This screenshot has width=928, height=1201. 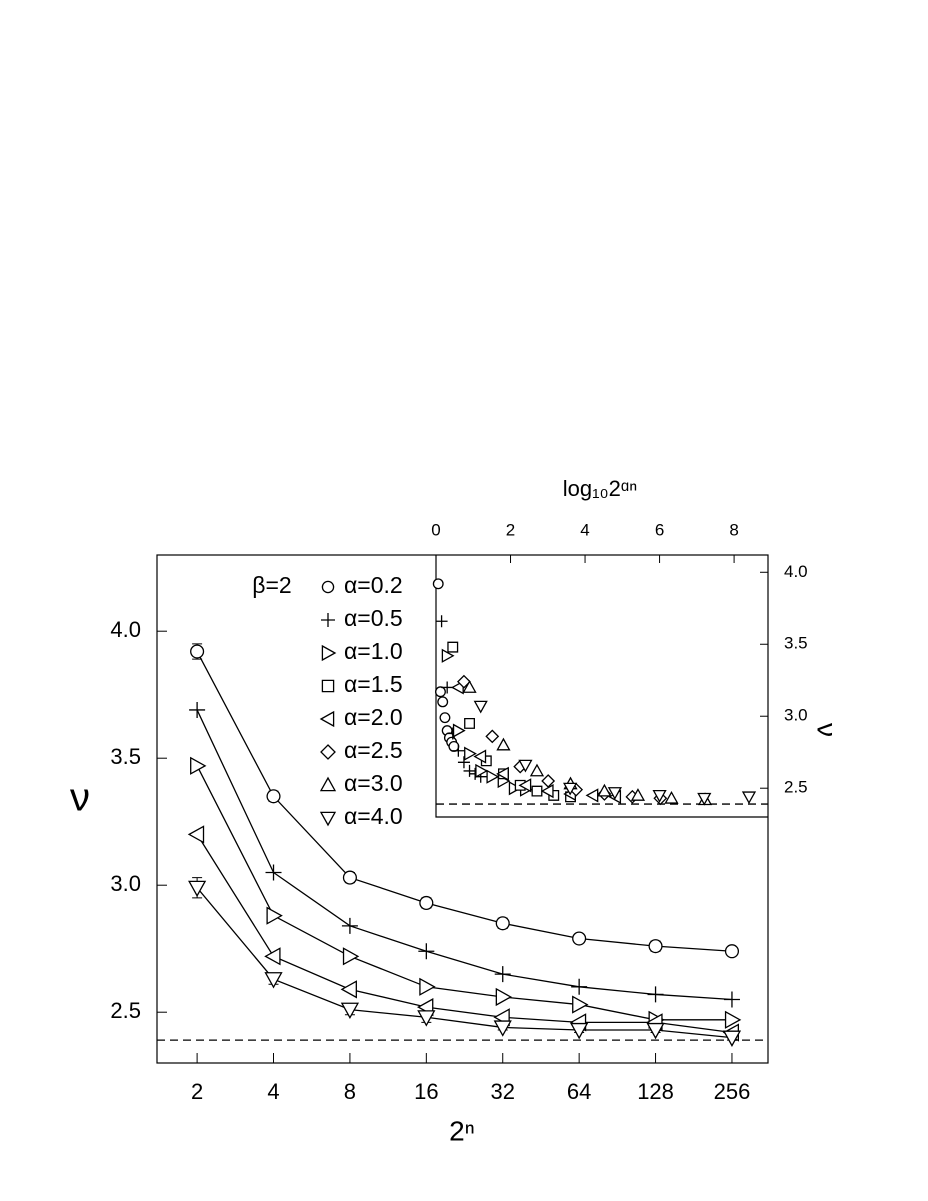 I want to click on inset-x-tick-label: 2, so click(x=510, y=529).